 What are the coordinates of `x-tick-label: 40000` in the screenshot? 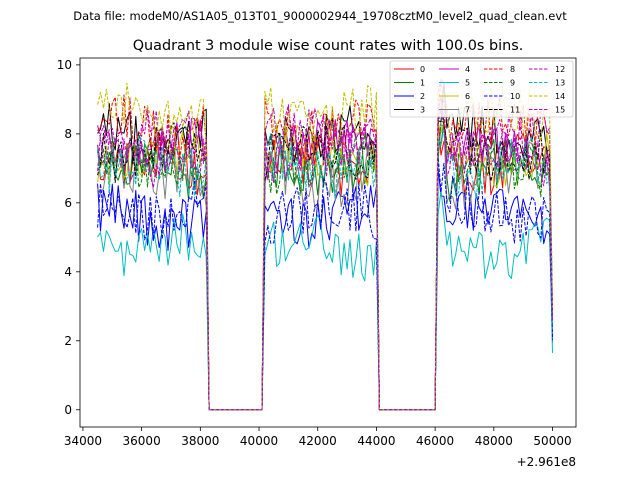 It's located at (259, 441).